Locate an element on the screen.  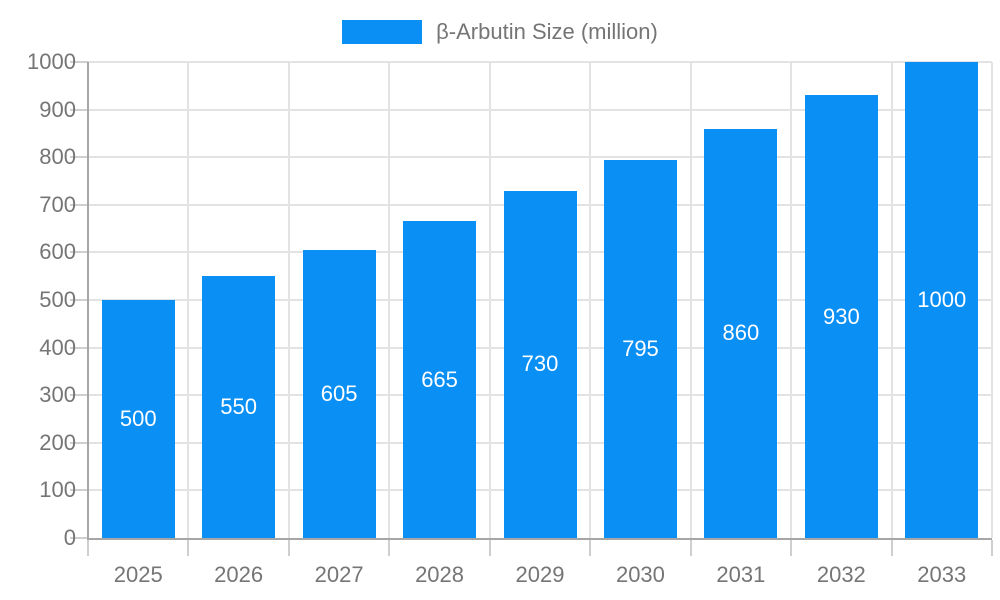
bar-value-label: 730 is located at coordinates (540, 364).